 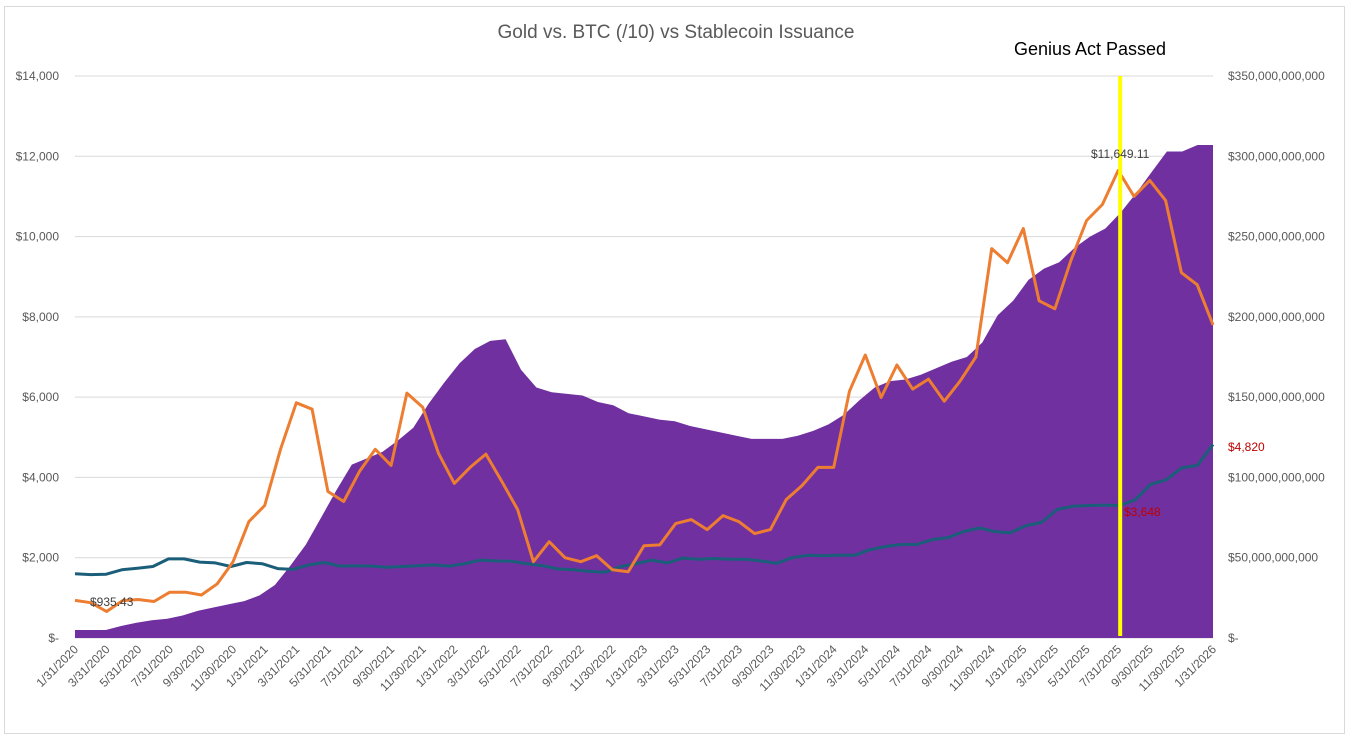 I want to click on y-left-tick-label: $10,000, so click(x=38, y=237).